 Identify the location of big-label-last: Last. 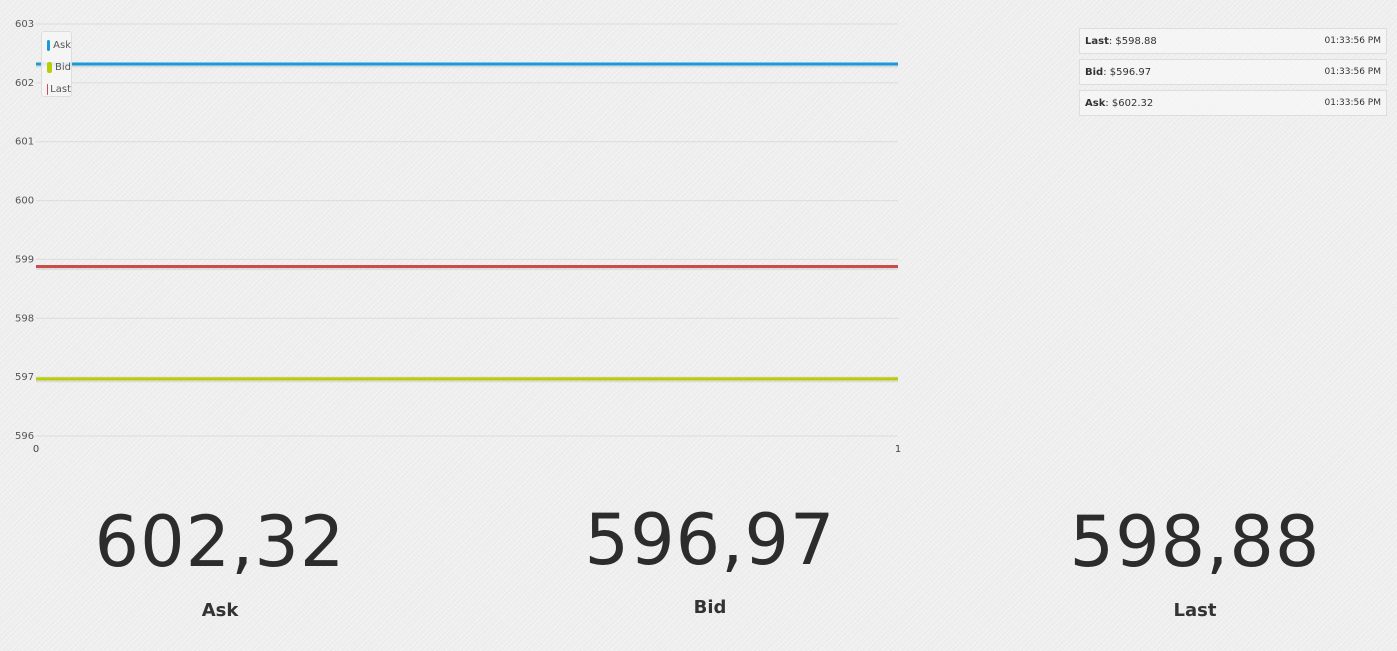
(1195, 610).